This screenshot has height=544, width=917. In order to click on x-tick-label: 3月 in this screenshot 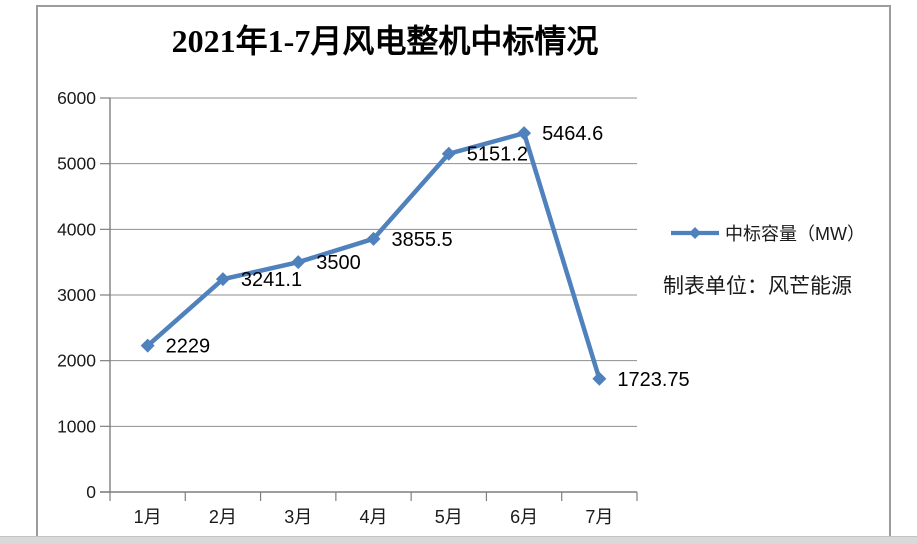, I will do `click(298, 517)`.